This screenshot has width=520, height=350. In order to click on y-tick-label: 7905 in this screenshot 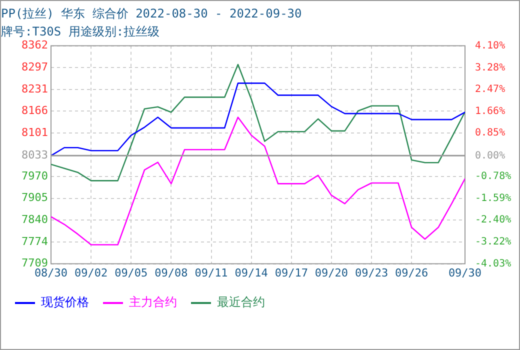, I will do `click(35, 197)`.